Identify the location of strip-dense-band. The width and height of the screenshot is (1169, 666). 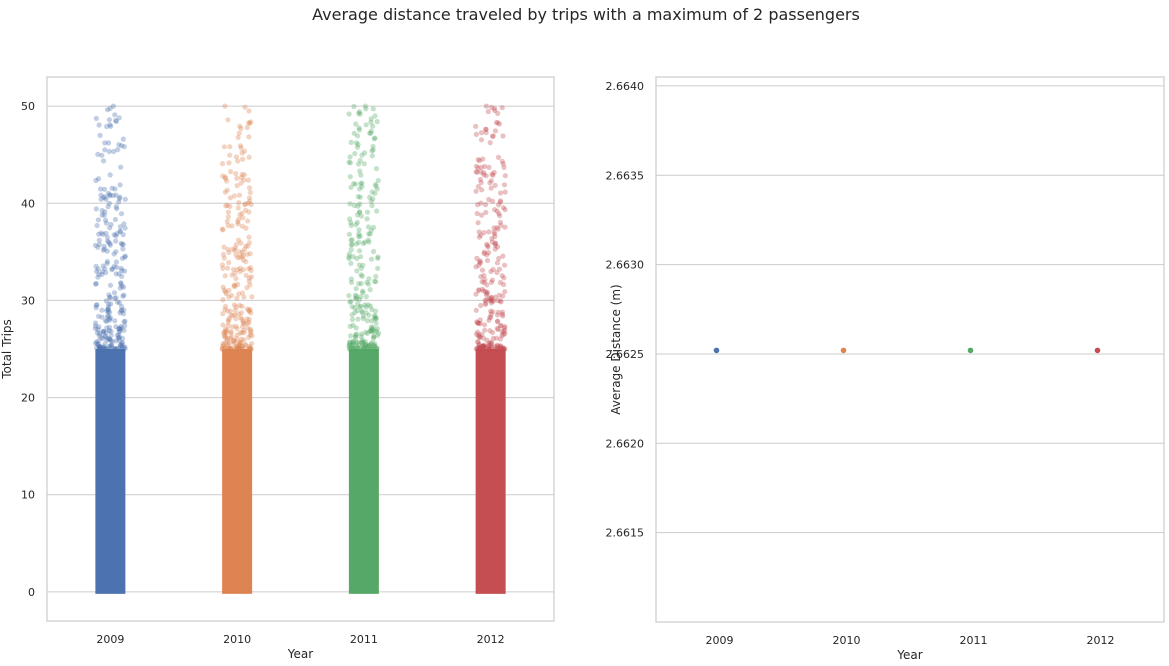
(363, 471).